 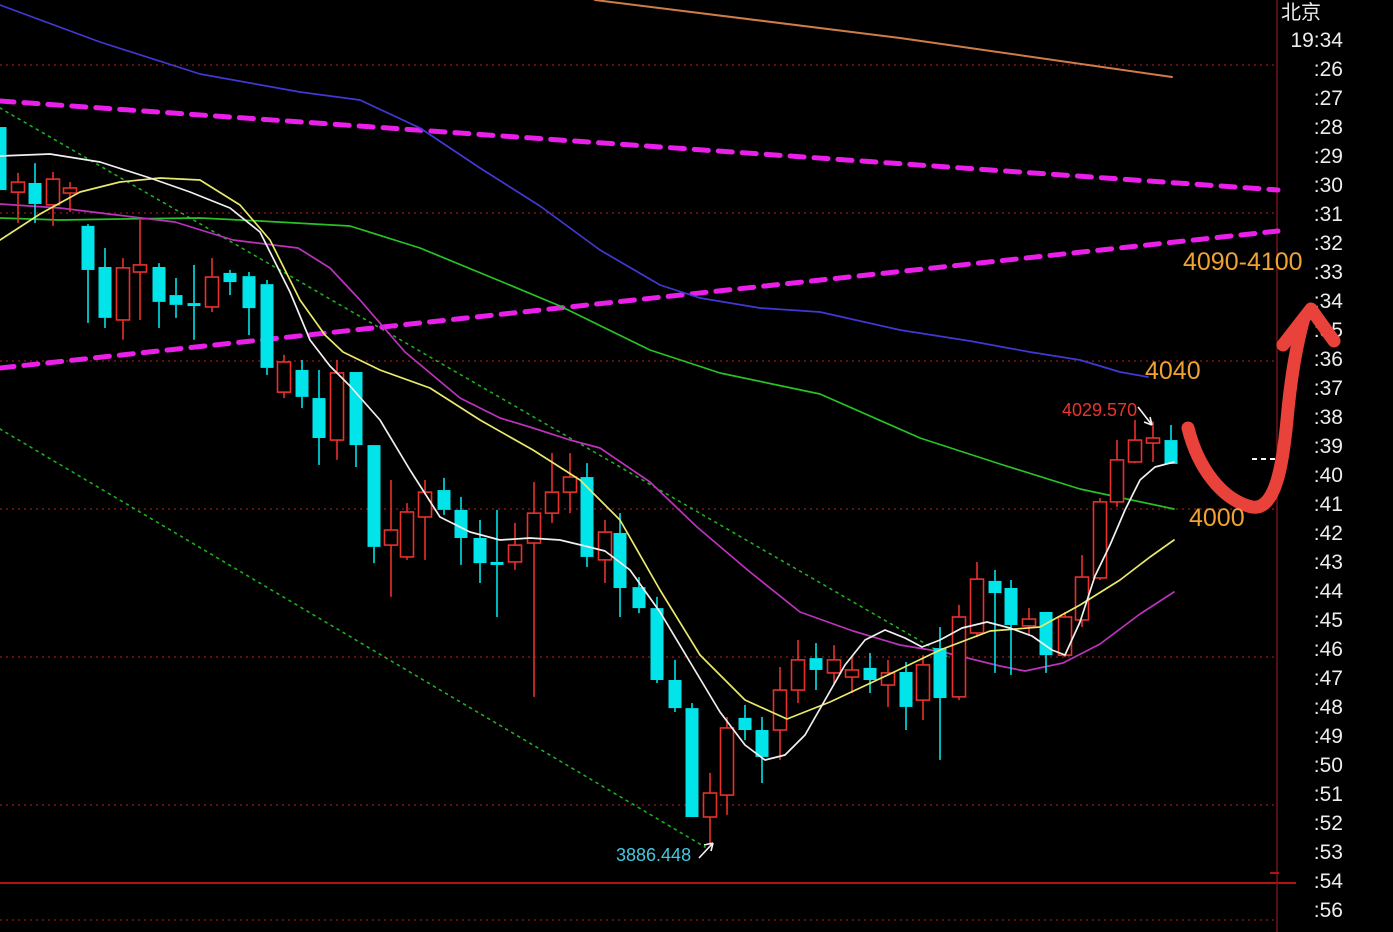 I want to click on high-callout-arrow, so click(x=1145, y=416).